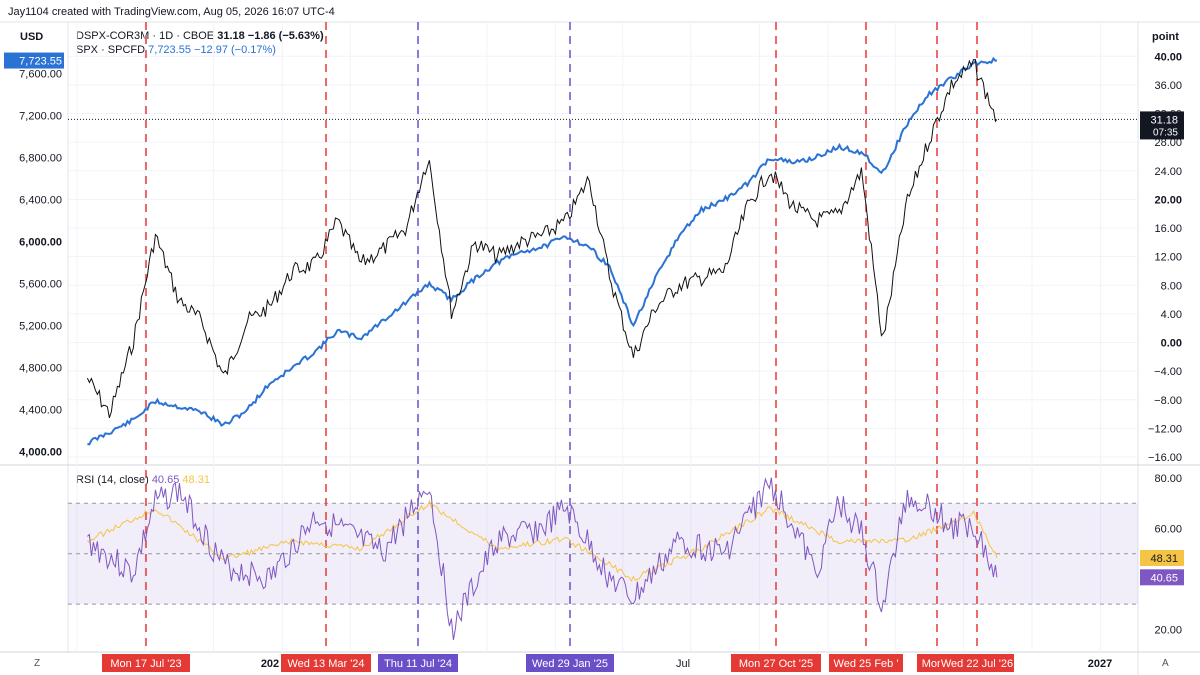 This screenshot has width=1200, height=675. Describe the element at coordinates (1171, 315) in the screenshot. I see `right-tick-5: 4.00` at that location.